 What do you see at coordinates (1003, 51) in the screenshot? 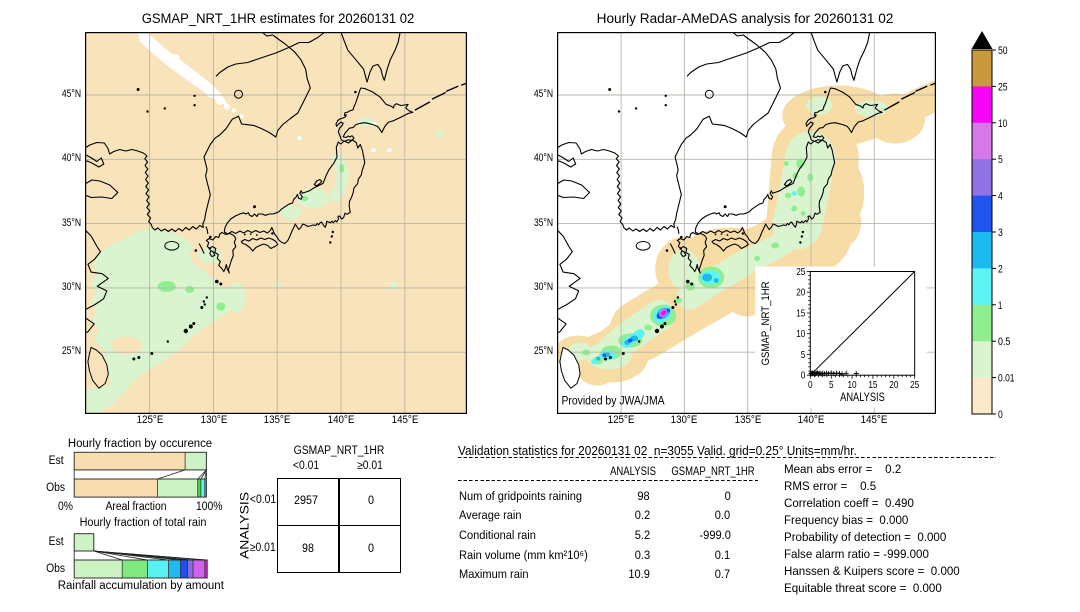
I see `svg-text: 50` at bounding box center [1003, 51].